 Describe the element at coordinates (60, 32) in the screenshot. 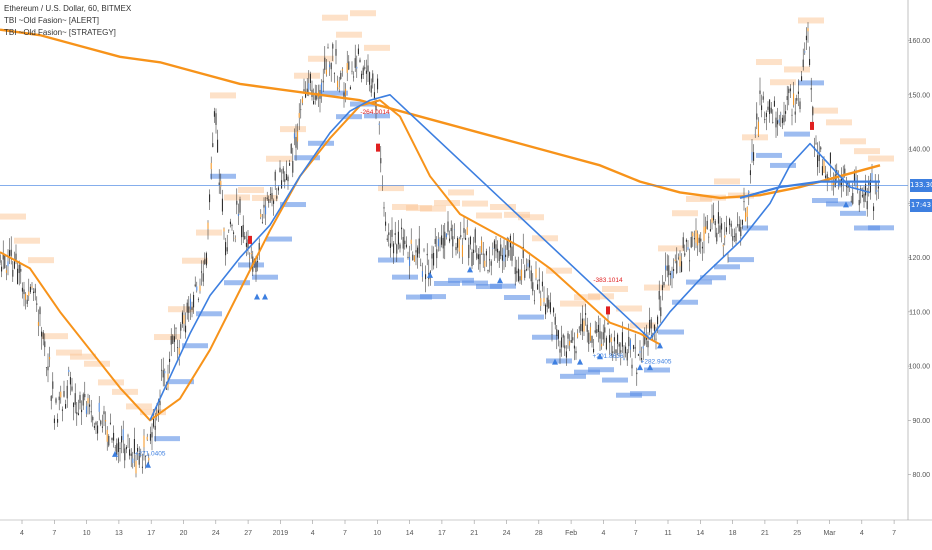

I see `legend-study-strategy: TBI ~Old Fasion~ [STRATEGY]` at that location.